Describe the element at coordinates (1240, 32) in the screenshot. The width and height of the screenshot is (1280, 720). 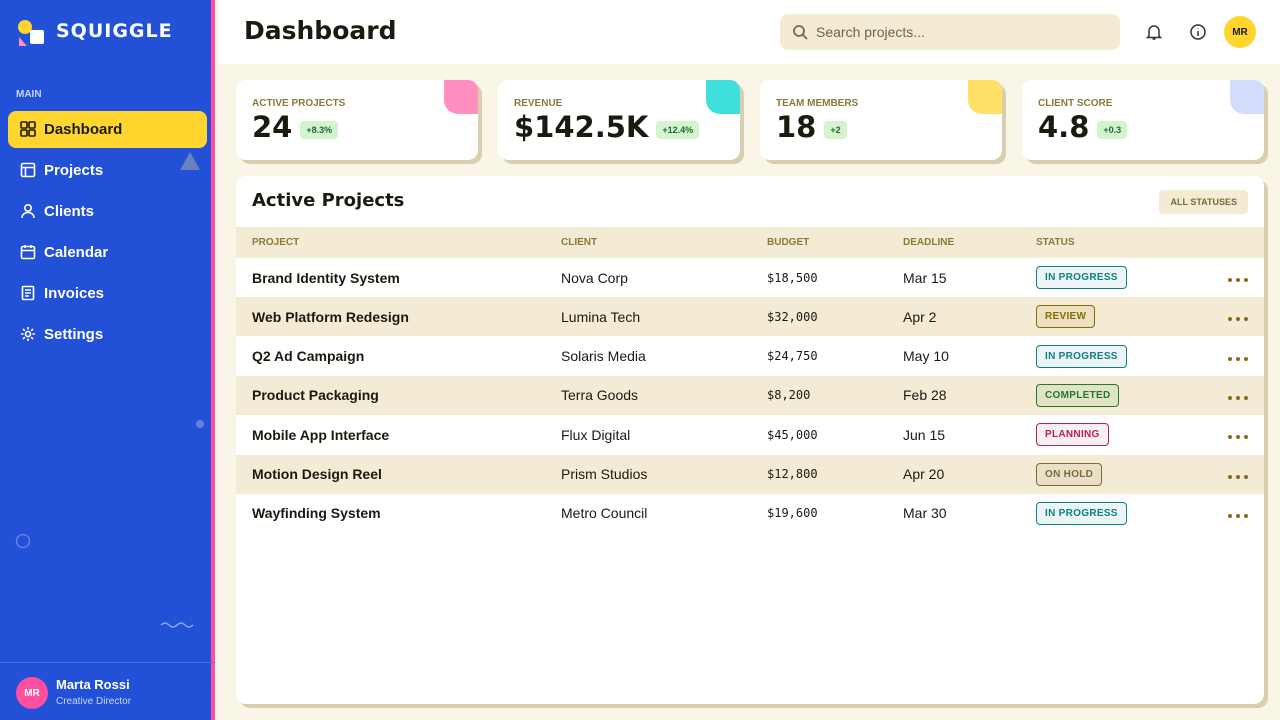
I see `header-avatar: MR` at that location.